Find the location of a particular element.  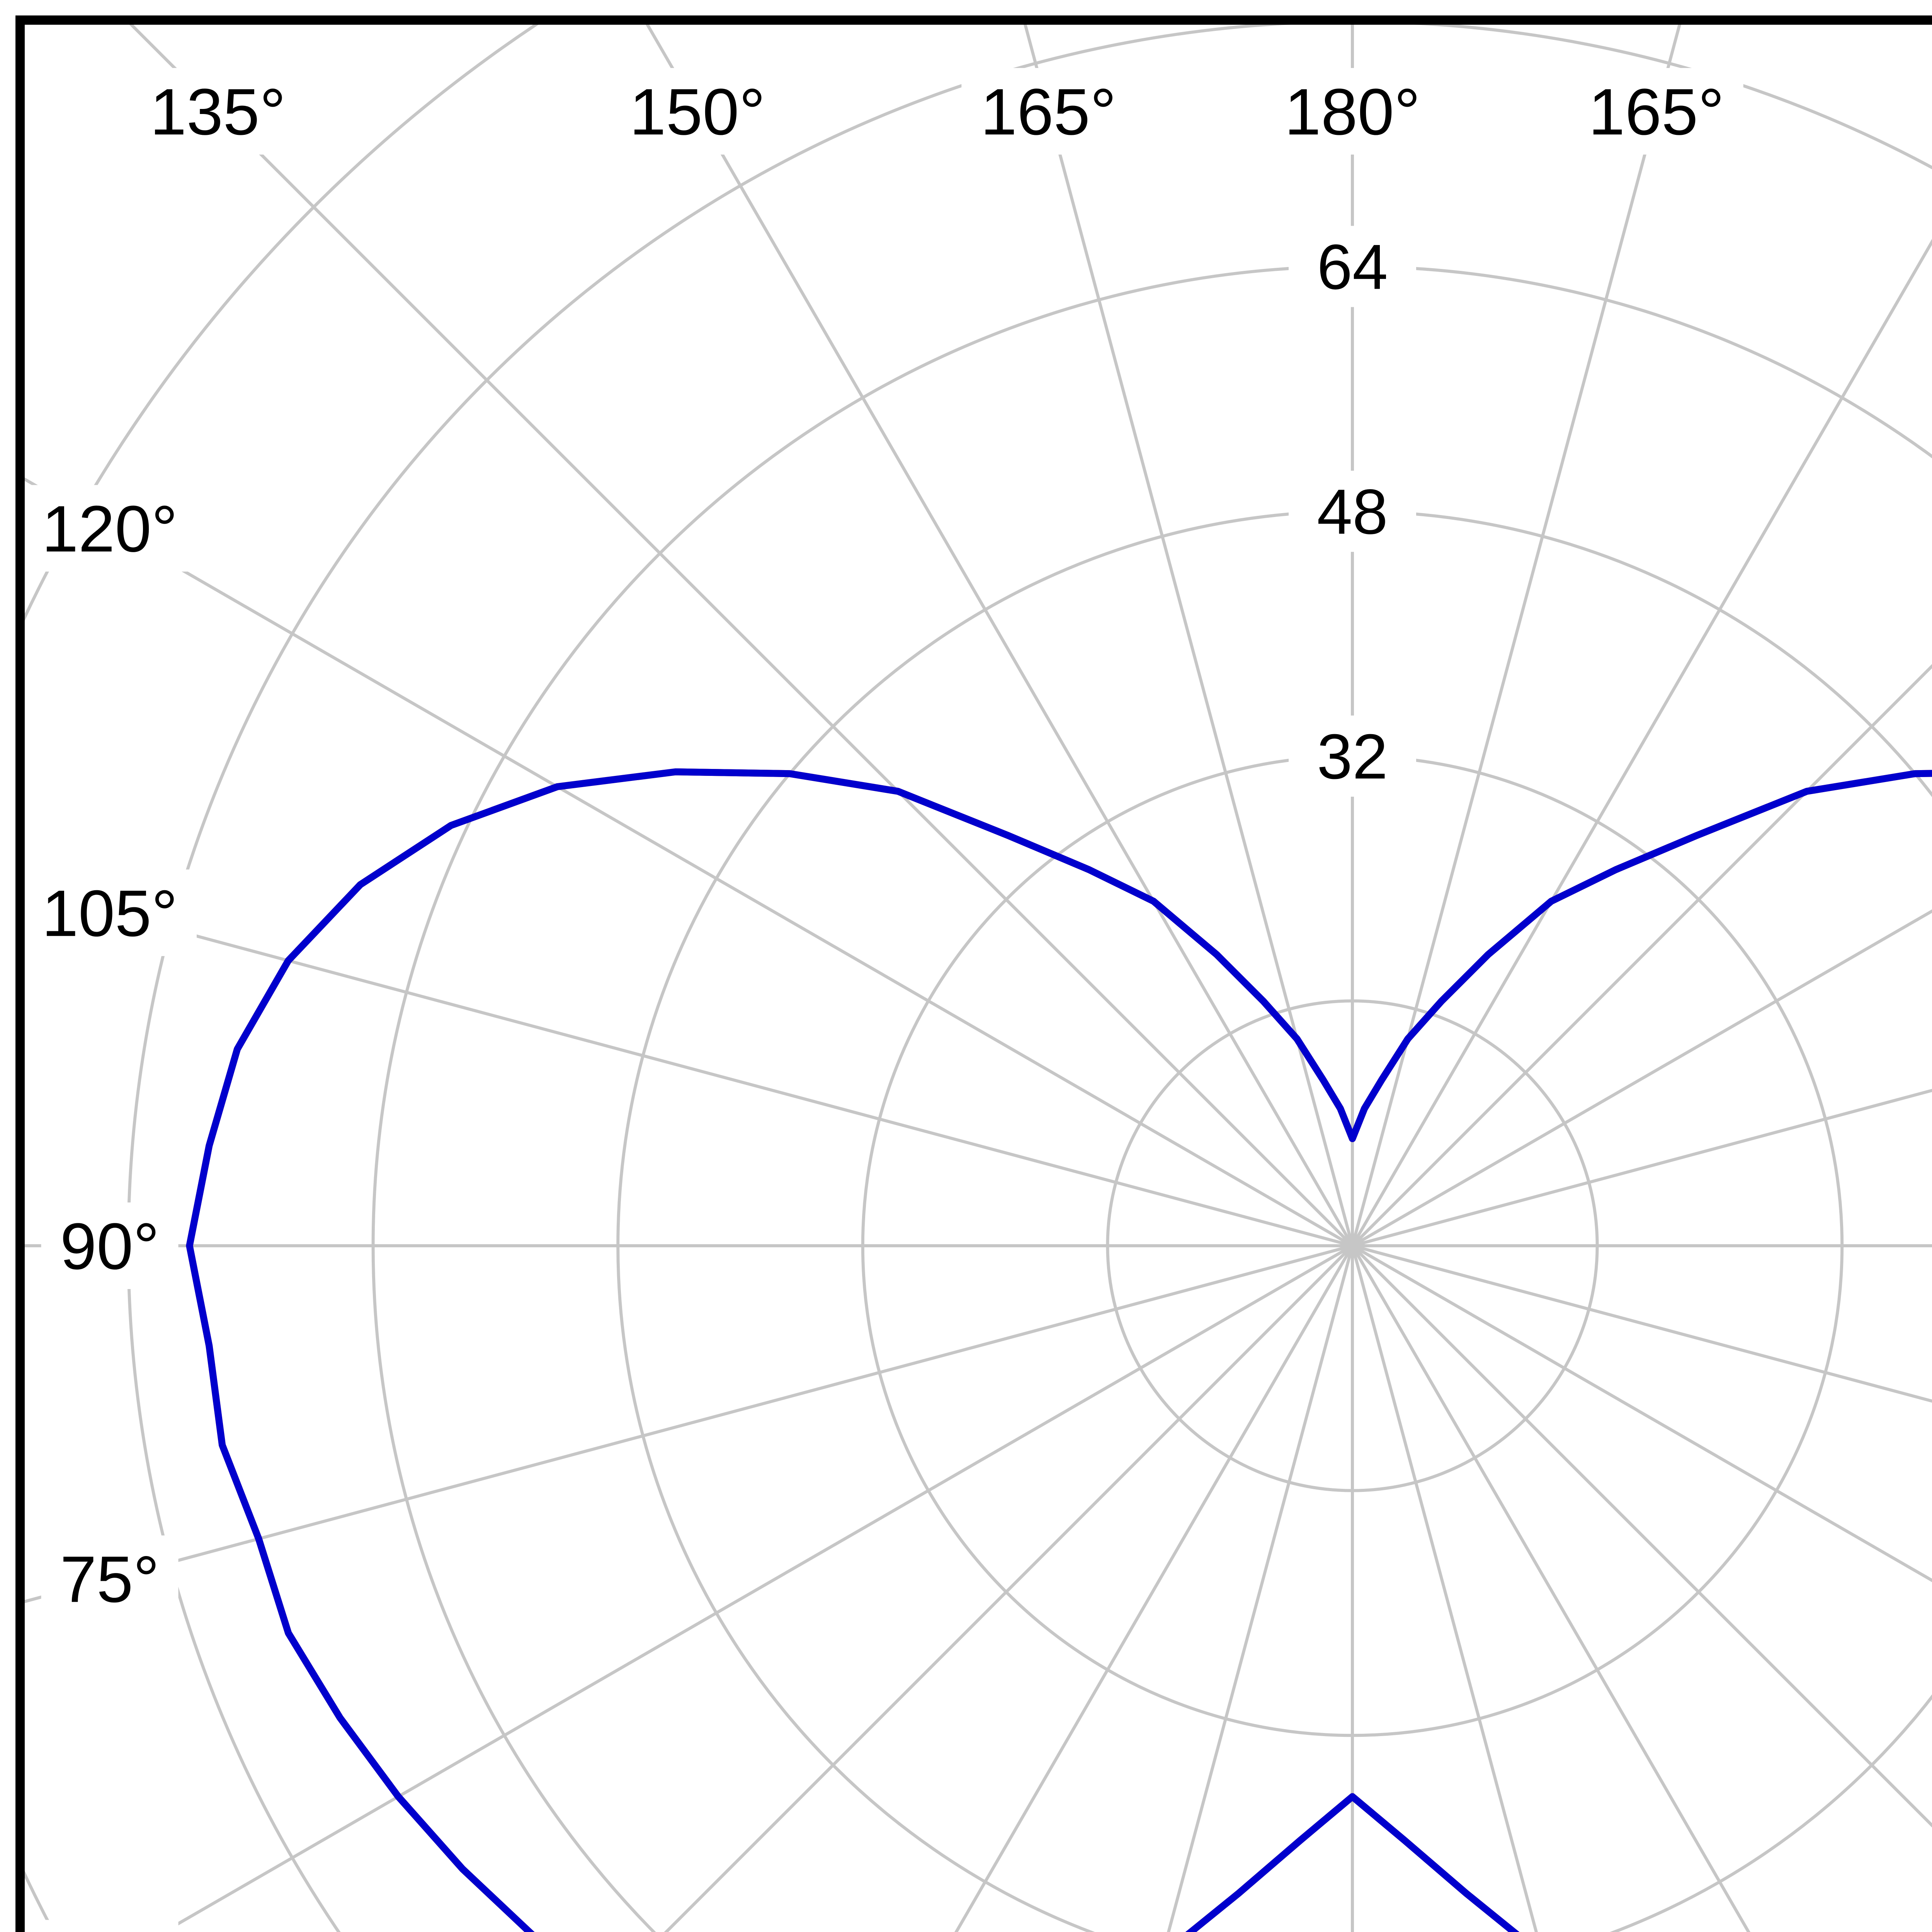

angle-label: 180° is located at coordinates (1352, 112).